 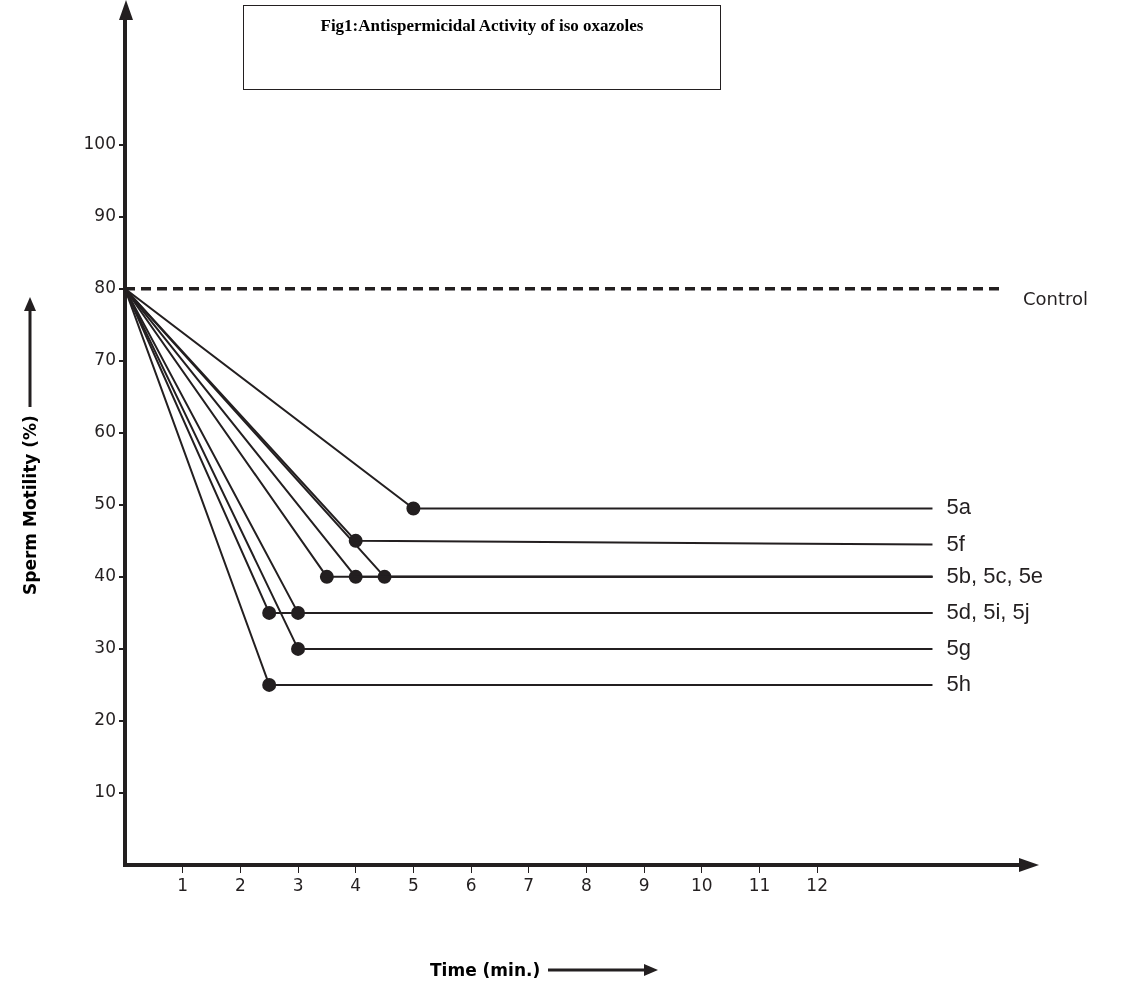 I want to click on x-tick-label: 8, so click(x=586, y=884).